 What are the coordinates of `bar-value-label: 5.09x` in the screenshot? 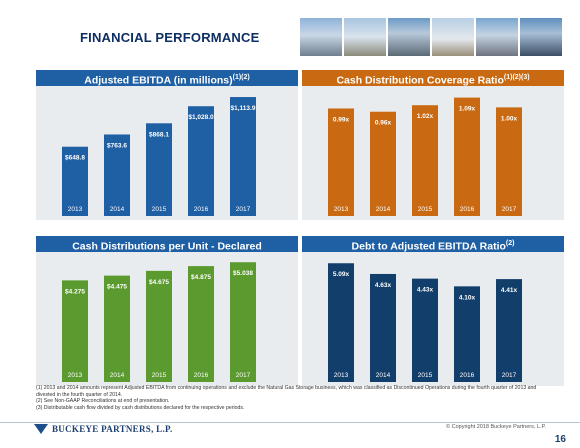 It's located at (341, 274).